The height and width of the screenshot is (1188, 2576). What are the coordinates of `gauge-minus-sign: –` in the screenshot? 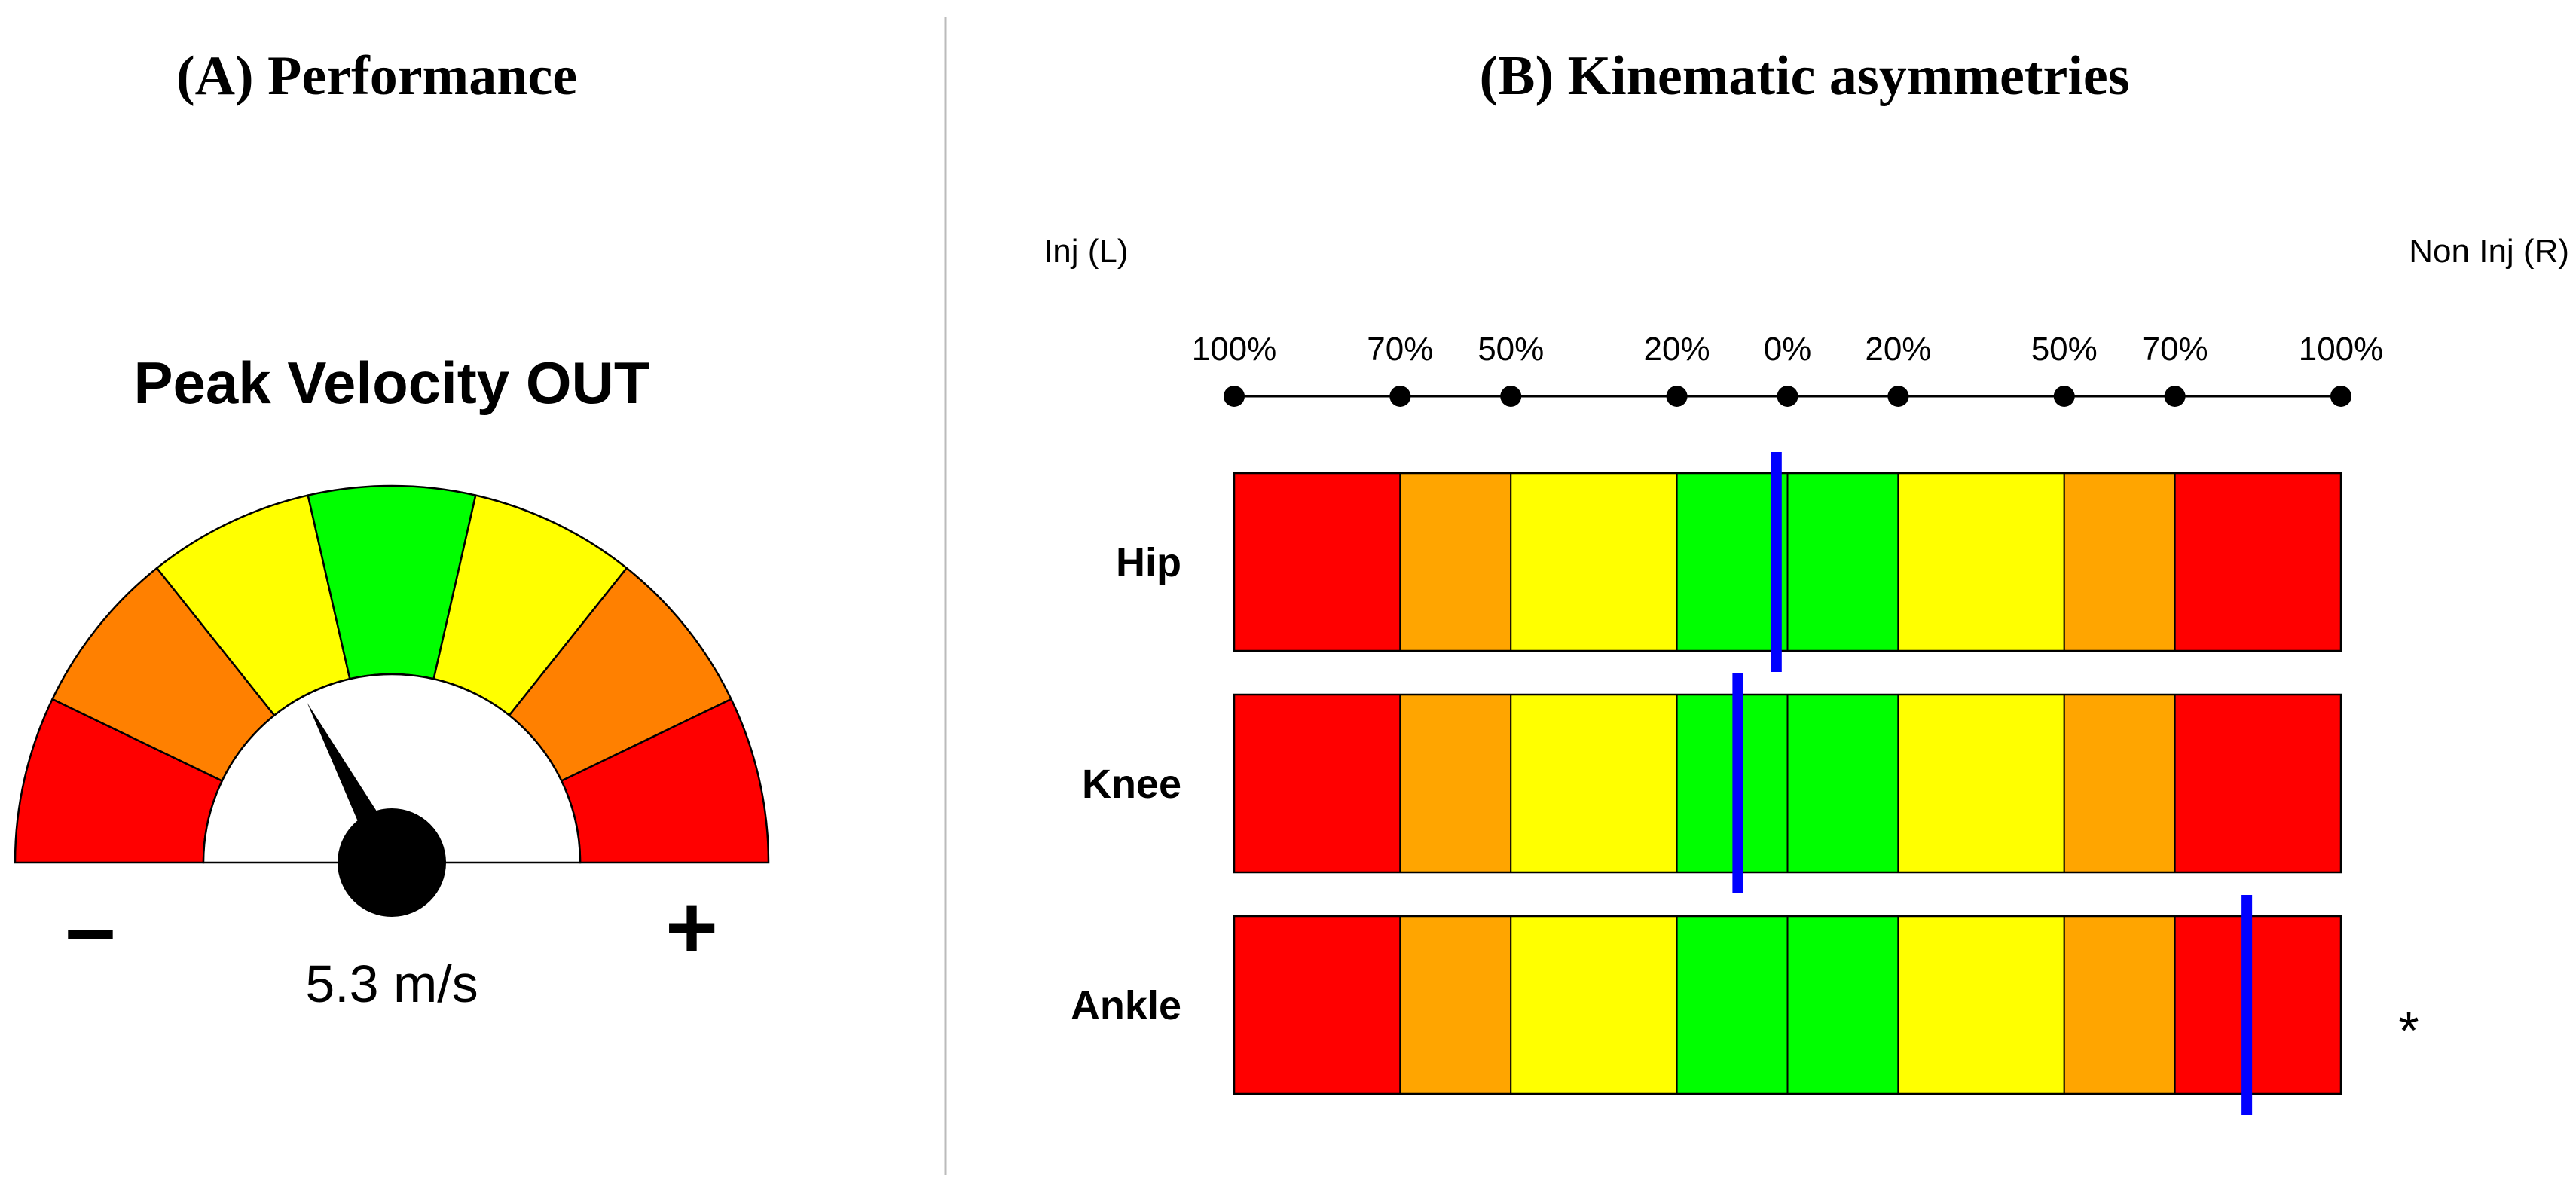 It's located at (91, 927).